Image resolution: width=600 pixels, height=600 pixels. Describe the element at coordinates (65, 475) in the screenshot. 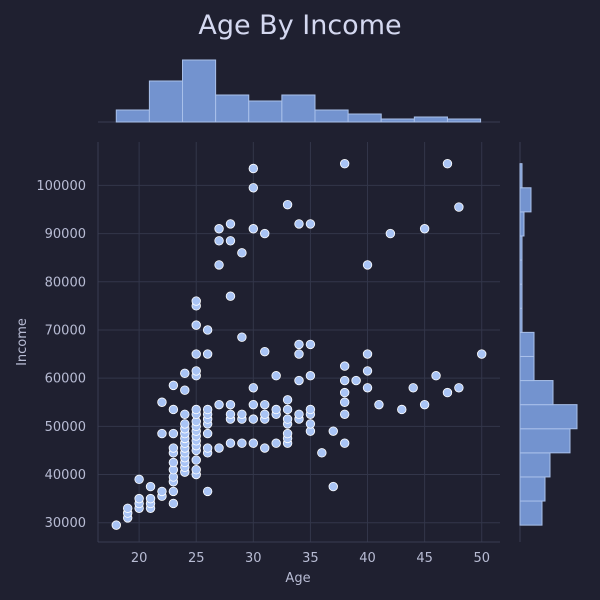

I see `y-tick-label: 40000` at that location.